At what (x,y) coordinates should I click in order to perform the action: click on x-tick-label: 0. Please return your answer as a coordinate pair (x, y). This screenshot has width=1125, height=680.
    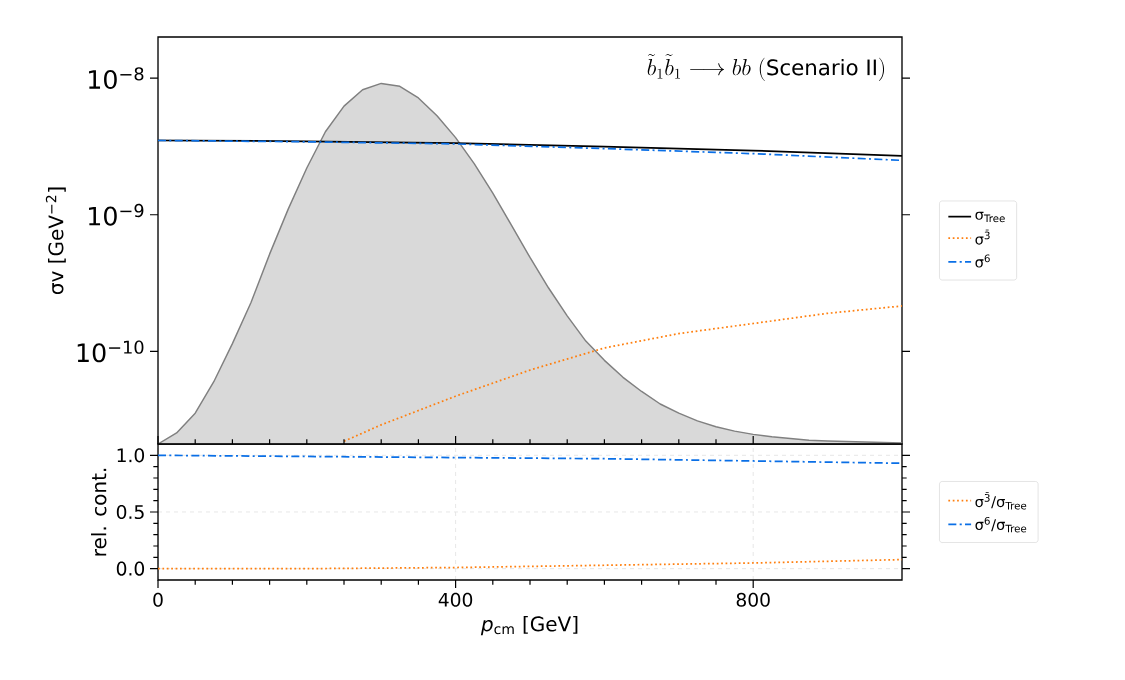
    Looking at the image, I should click on (158, 599).